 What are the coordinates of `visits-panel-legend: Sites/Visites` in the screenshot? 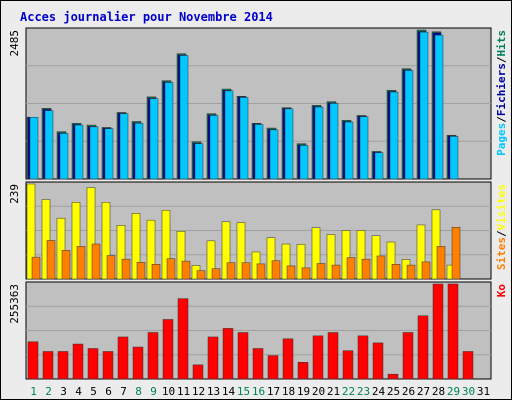 It's located at (501, 227).